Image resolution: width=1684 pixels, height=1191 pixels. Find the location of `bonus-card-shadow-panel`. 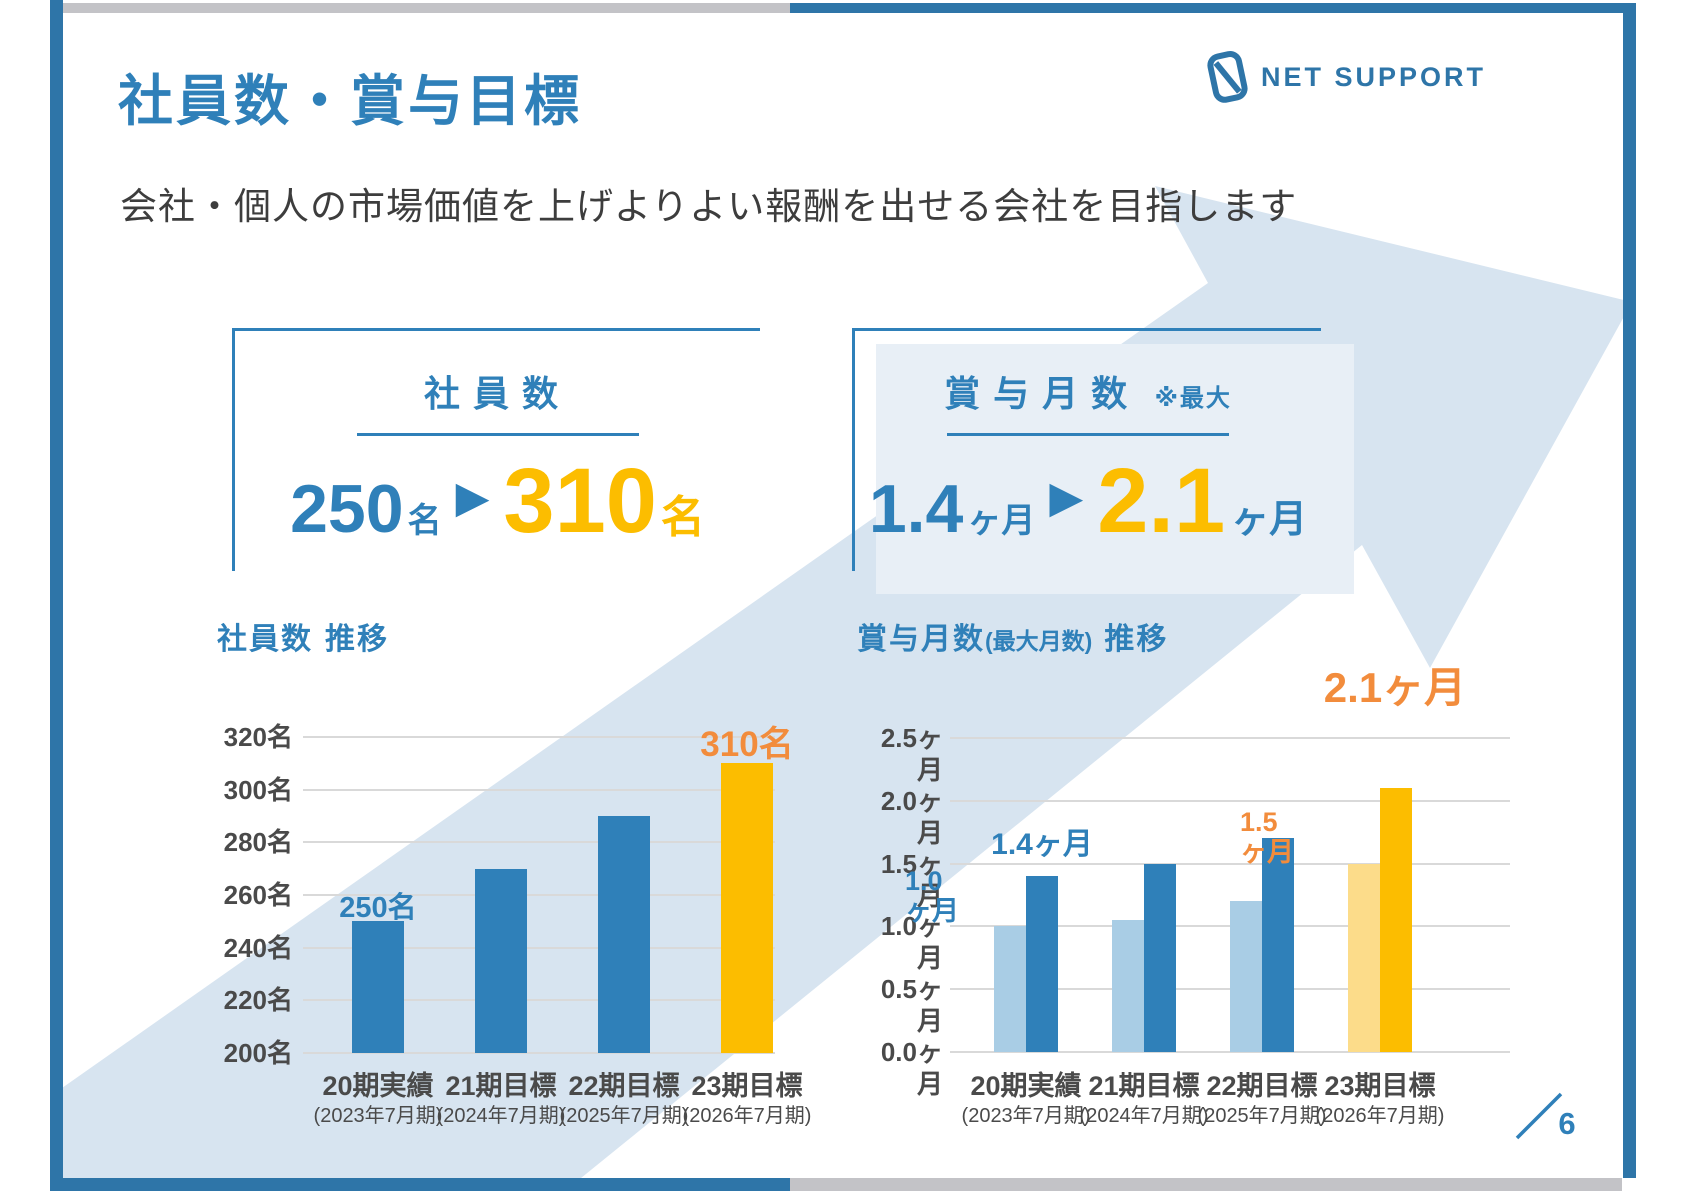

bonus-card-shadow-panel is located at coordinates (1115, 469).